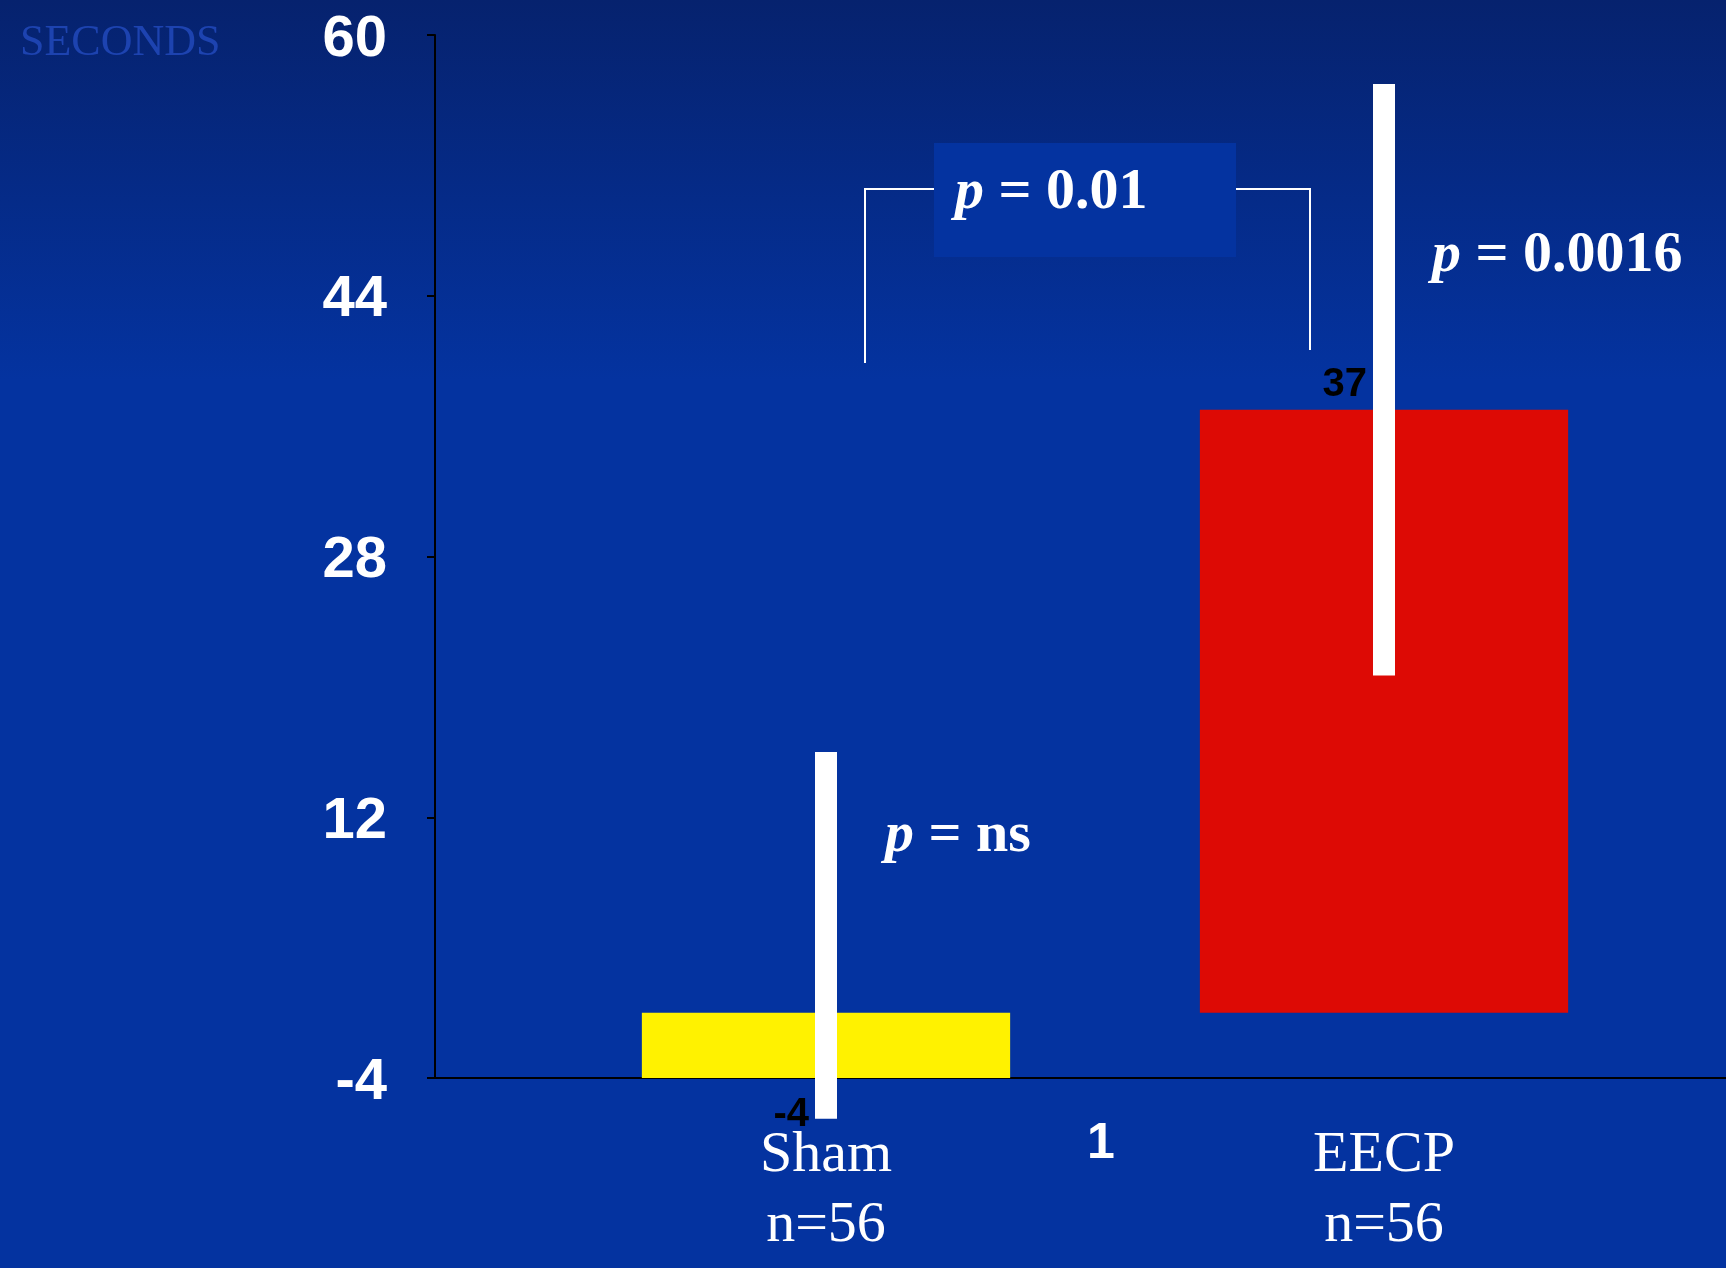 The height and width of the screenshot is (1268, 1726). What do you see at coordinates (955, 831) in the screenshot?
I see `annotation: p = ns` at bounding box center [955, 831].